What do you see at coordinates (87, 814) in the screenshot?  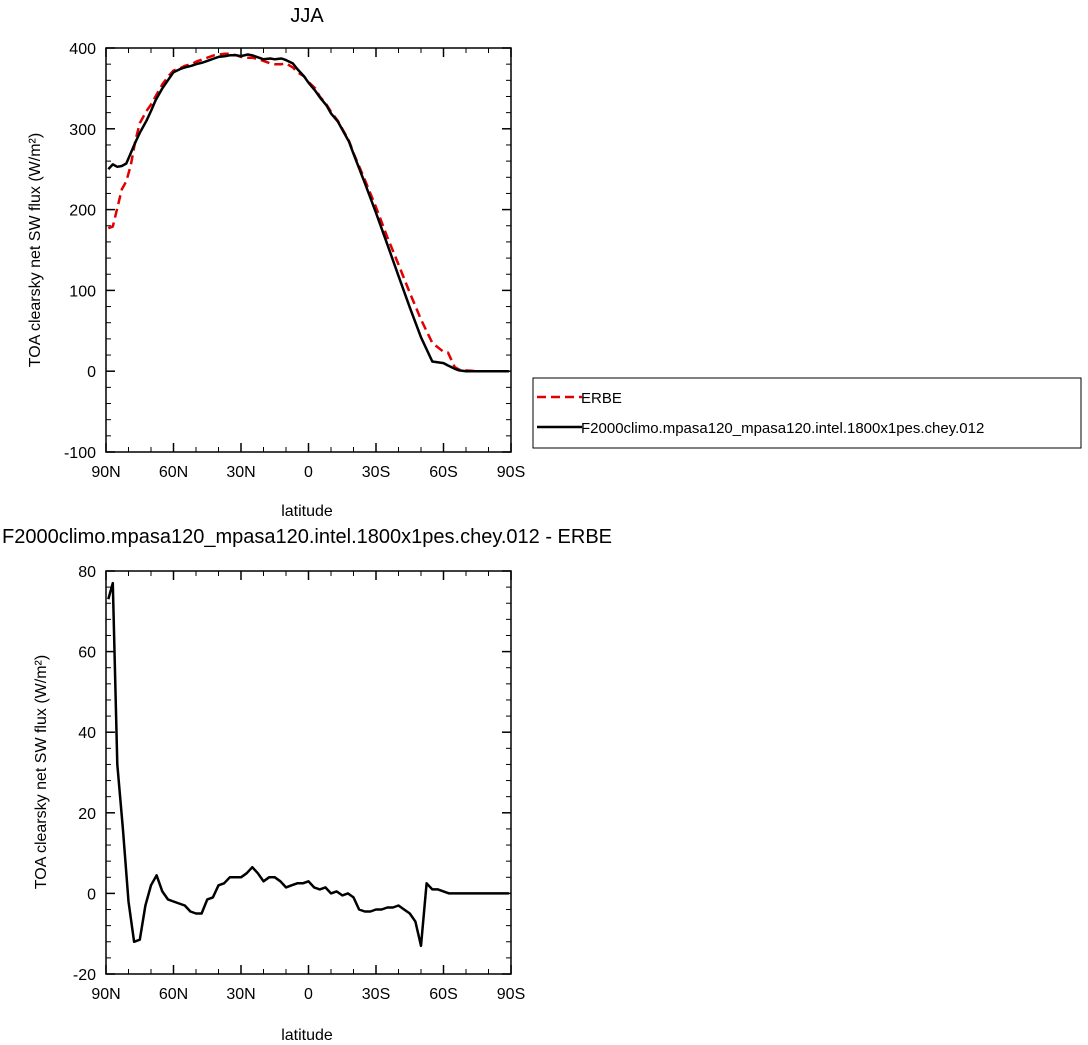 I see `y-tick-label: 20` at bounding box center [87, 814].